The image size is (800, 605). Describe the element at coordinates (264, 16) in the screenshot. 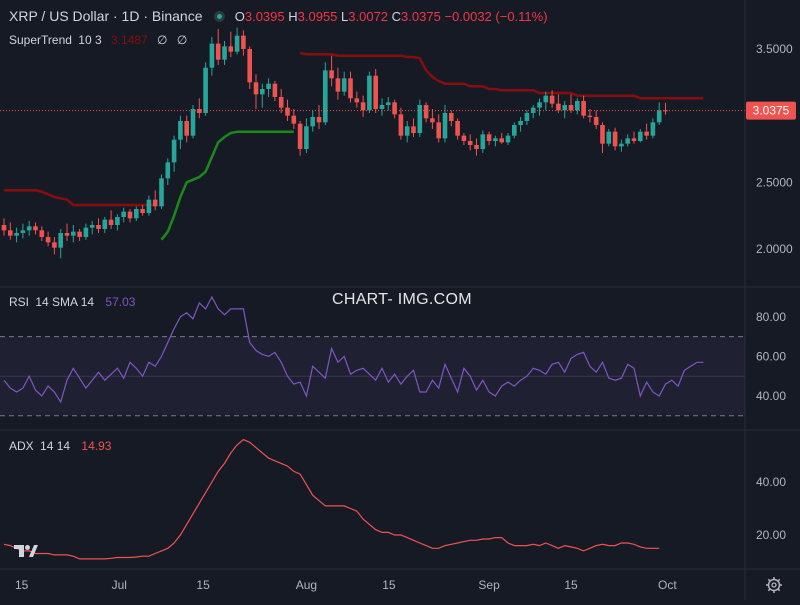

I see `open-value: 3.0395` at that location.